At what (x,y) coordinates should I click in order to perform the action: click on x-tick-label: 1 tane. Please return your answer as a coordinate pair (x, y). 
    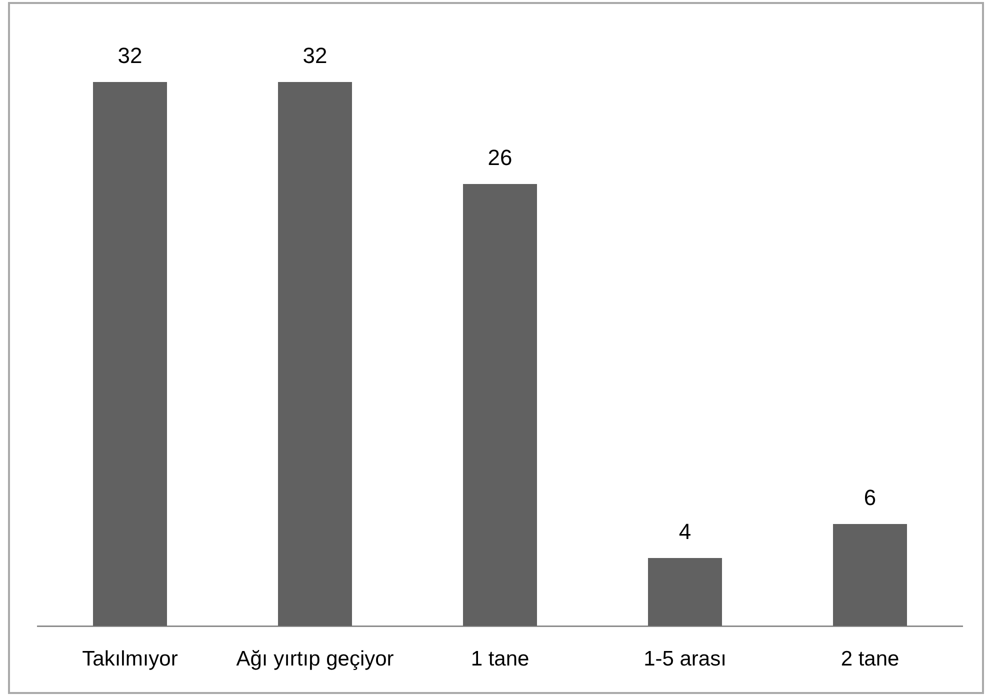
    Looking at the image, I should click on (500, 658).